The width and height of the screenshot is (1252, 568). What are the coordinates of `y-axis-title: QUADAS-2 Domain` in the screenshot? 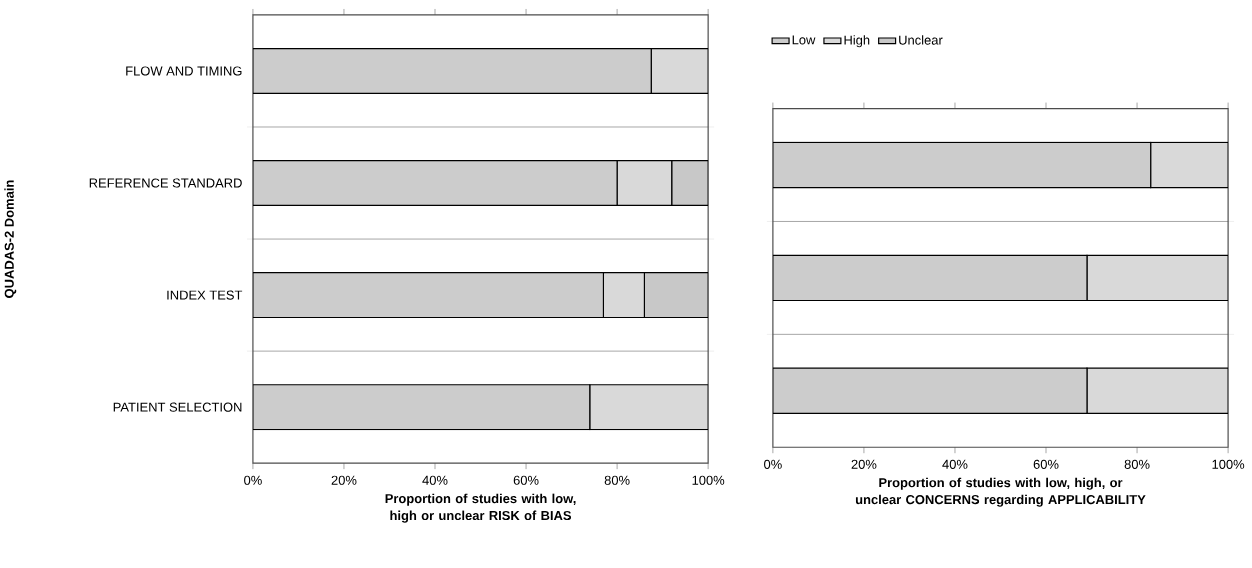 It's located at (10, 239).